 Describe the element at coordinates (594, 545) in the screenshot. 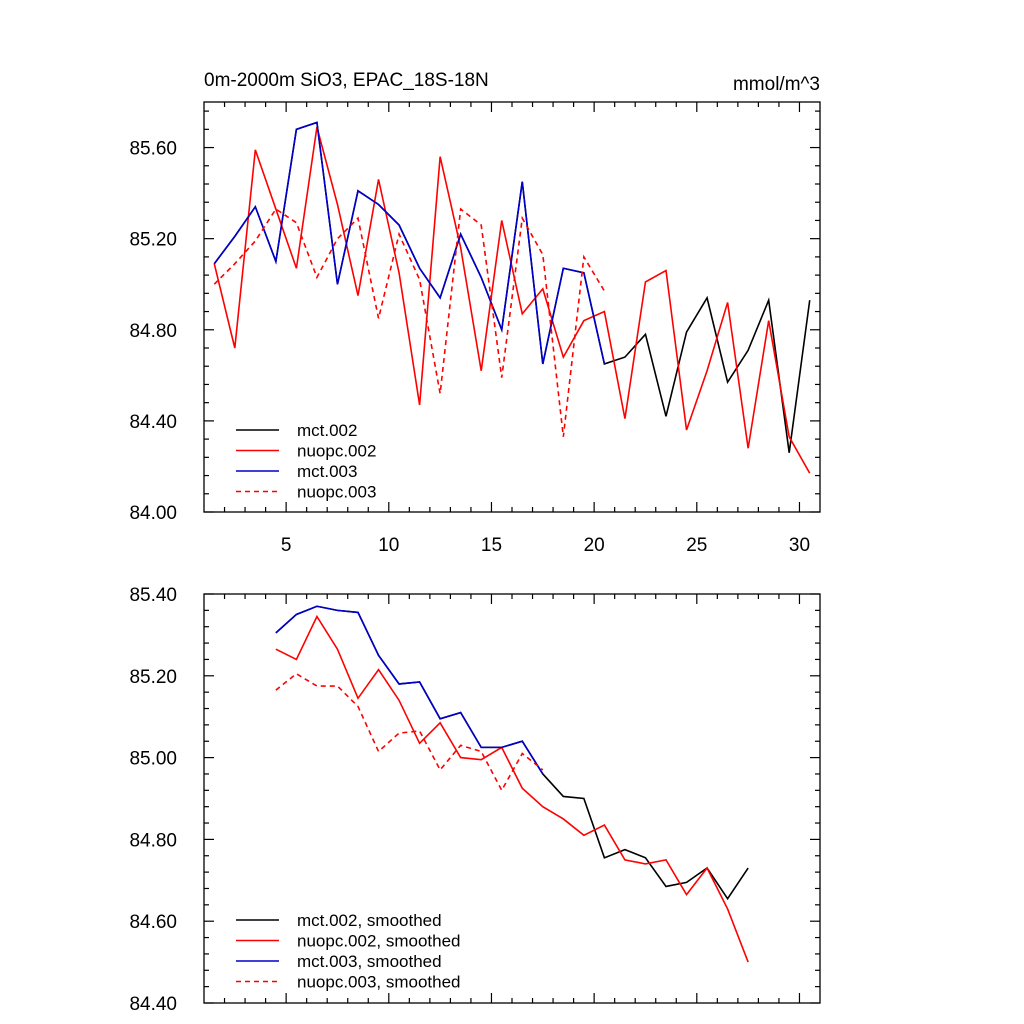

I see `x-tick-label: 20` at that location.